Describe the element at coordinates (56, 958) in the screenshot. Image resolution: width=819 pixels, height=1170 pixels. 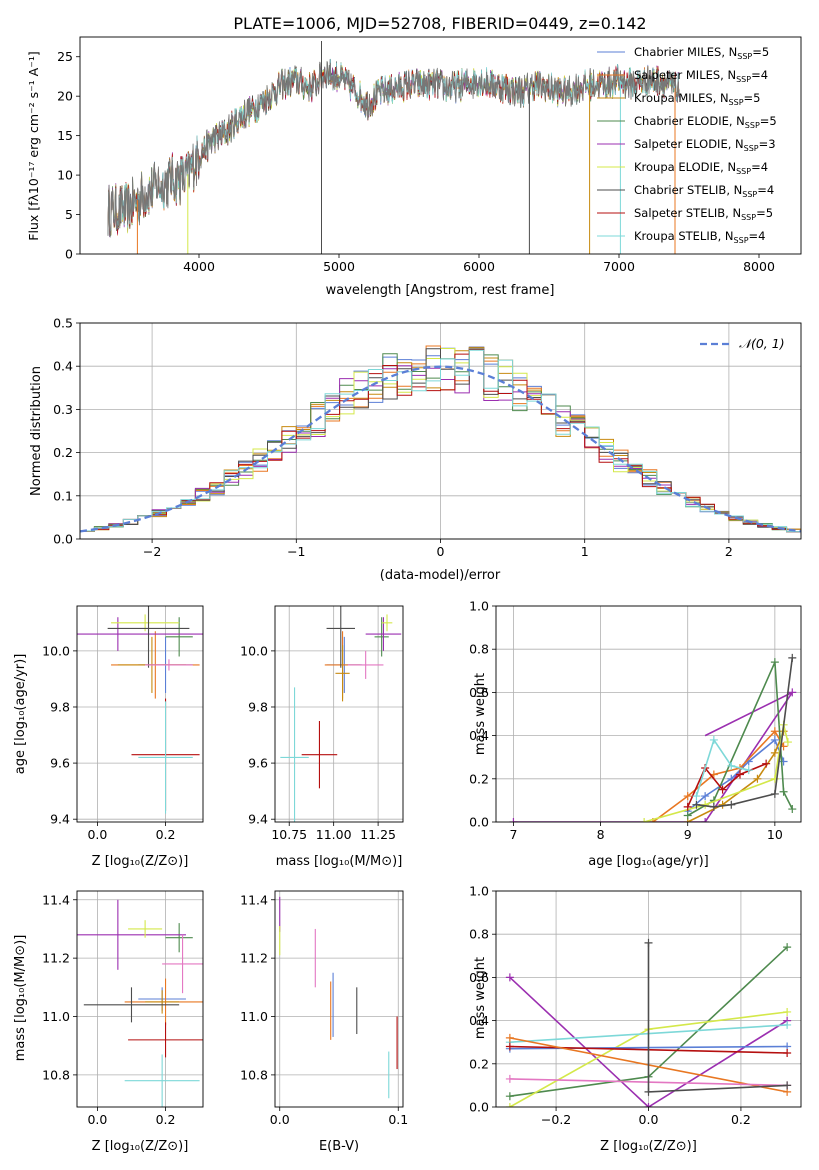
I see `y-tick-label: 11.2` at that location.